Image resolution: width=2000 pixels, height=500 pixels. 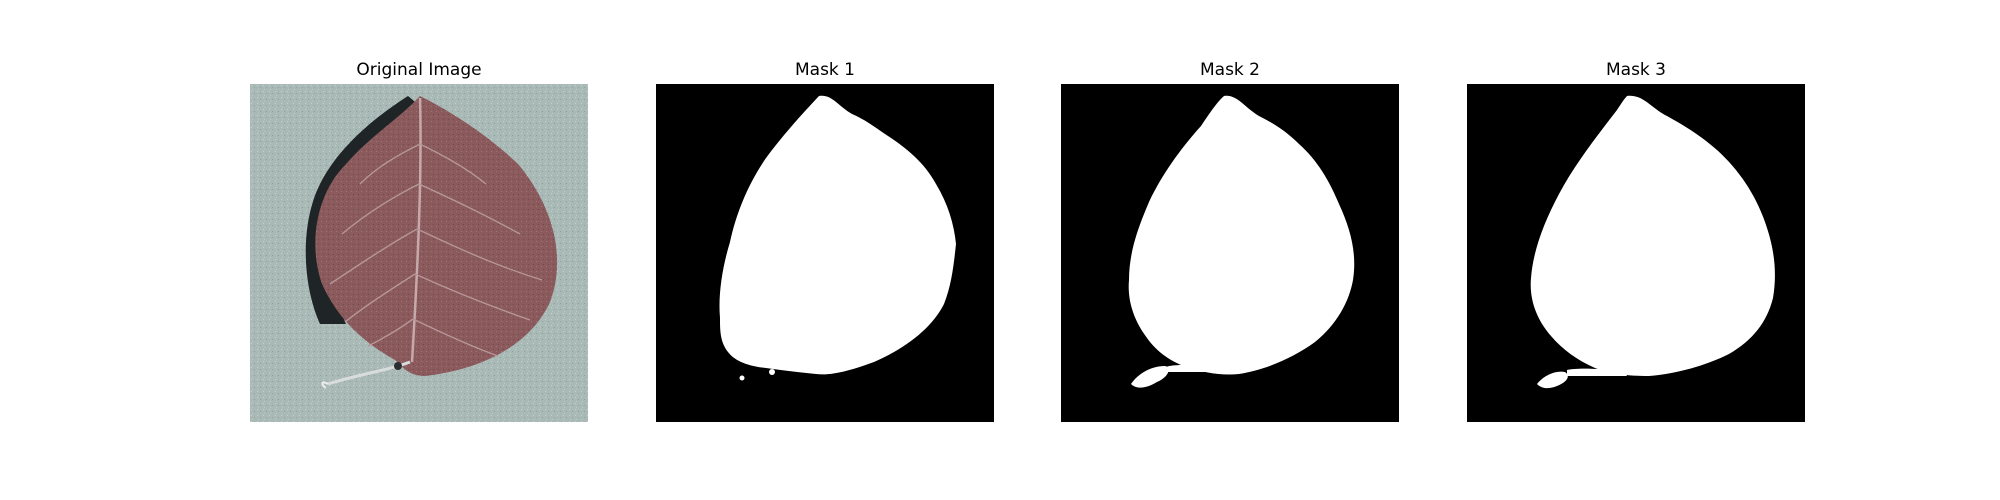 What do you see at coordinates (824, 70) in the screenshot?
I see `panel-title: Mask 1` at bounding box center [824, 70].